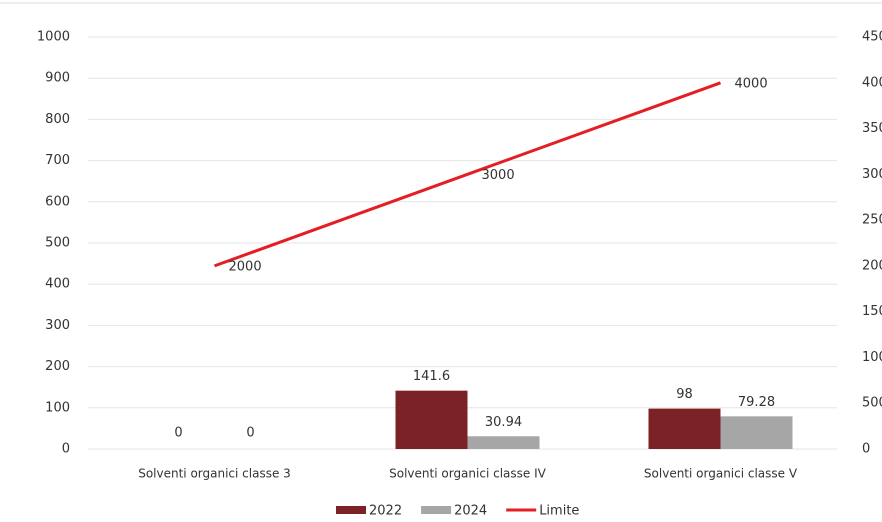 This screenshot has width=882, height=522. I want to click on x-tick-label: Solventi organici classe 3, so click(214, 474).